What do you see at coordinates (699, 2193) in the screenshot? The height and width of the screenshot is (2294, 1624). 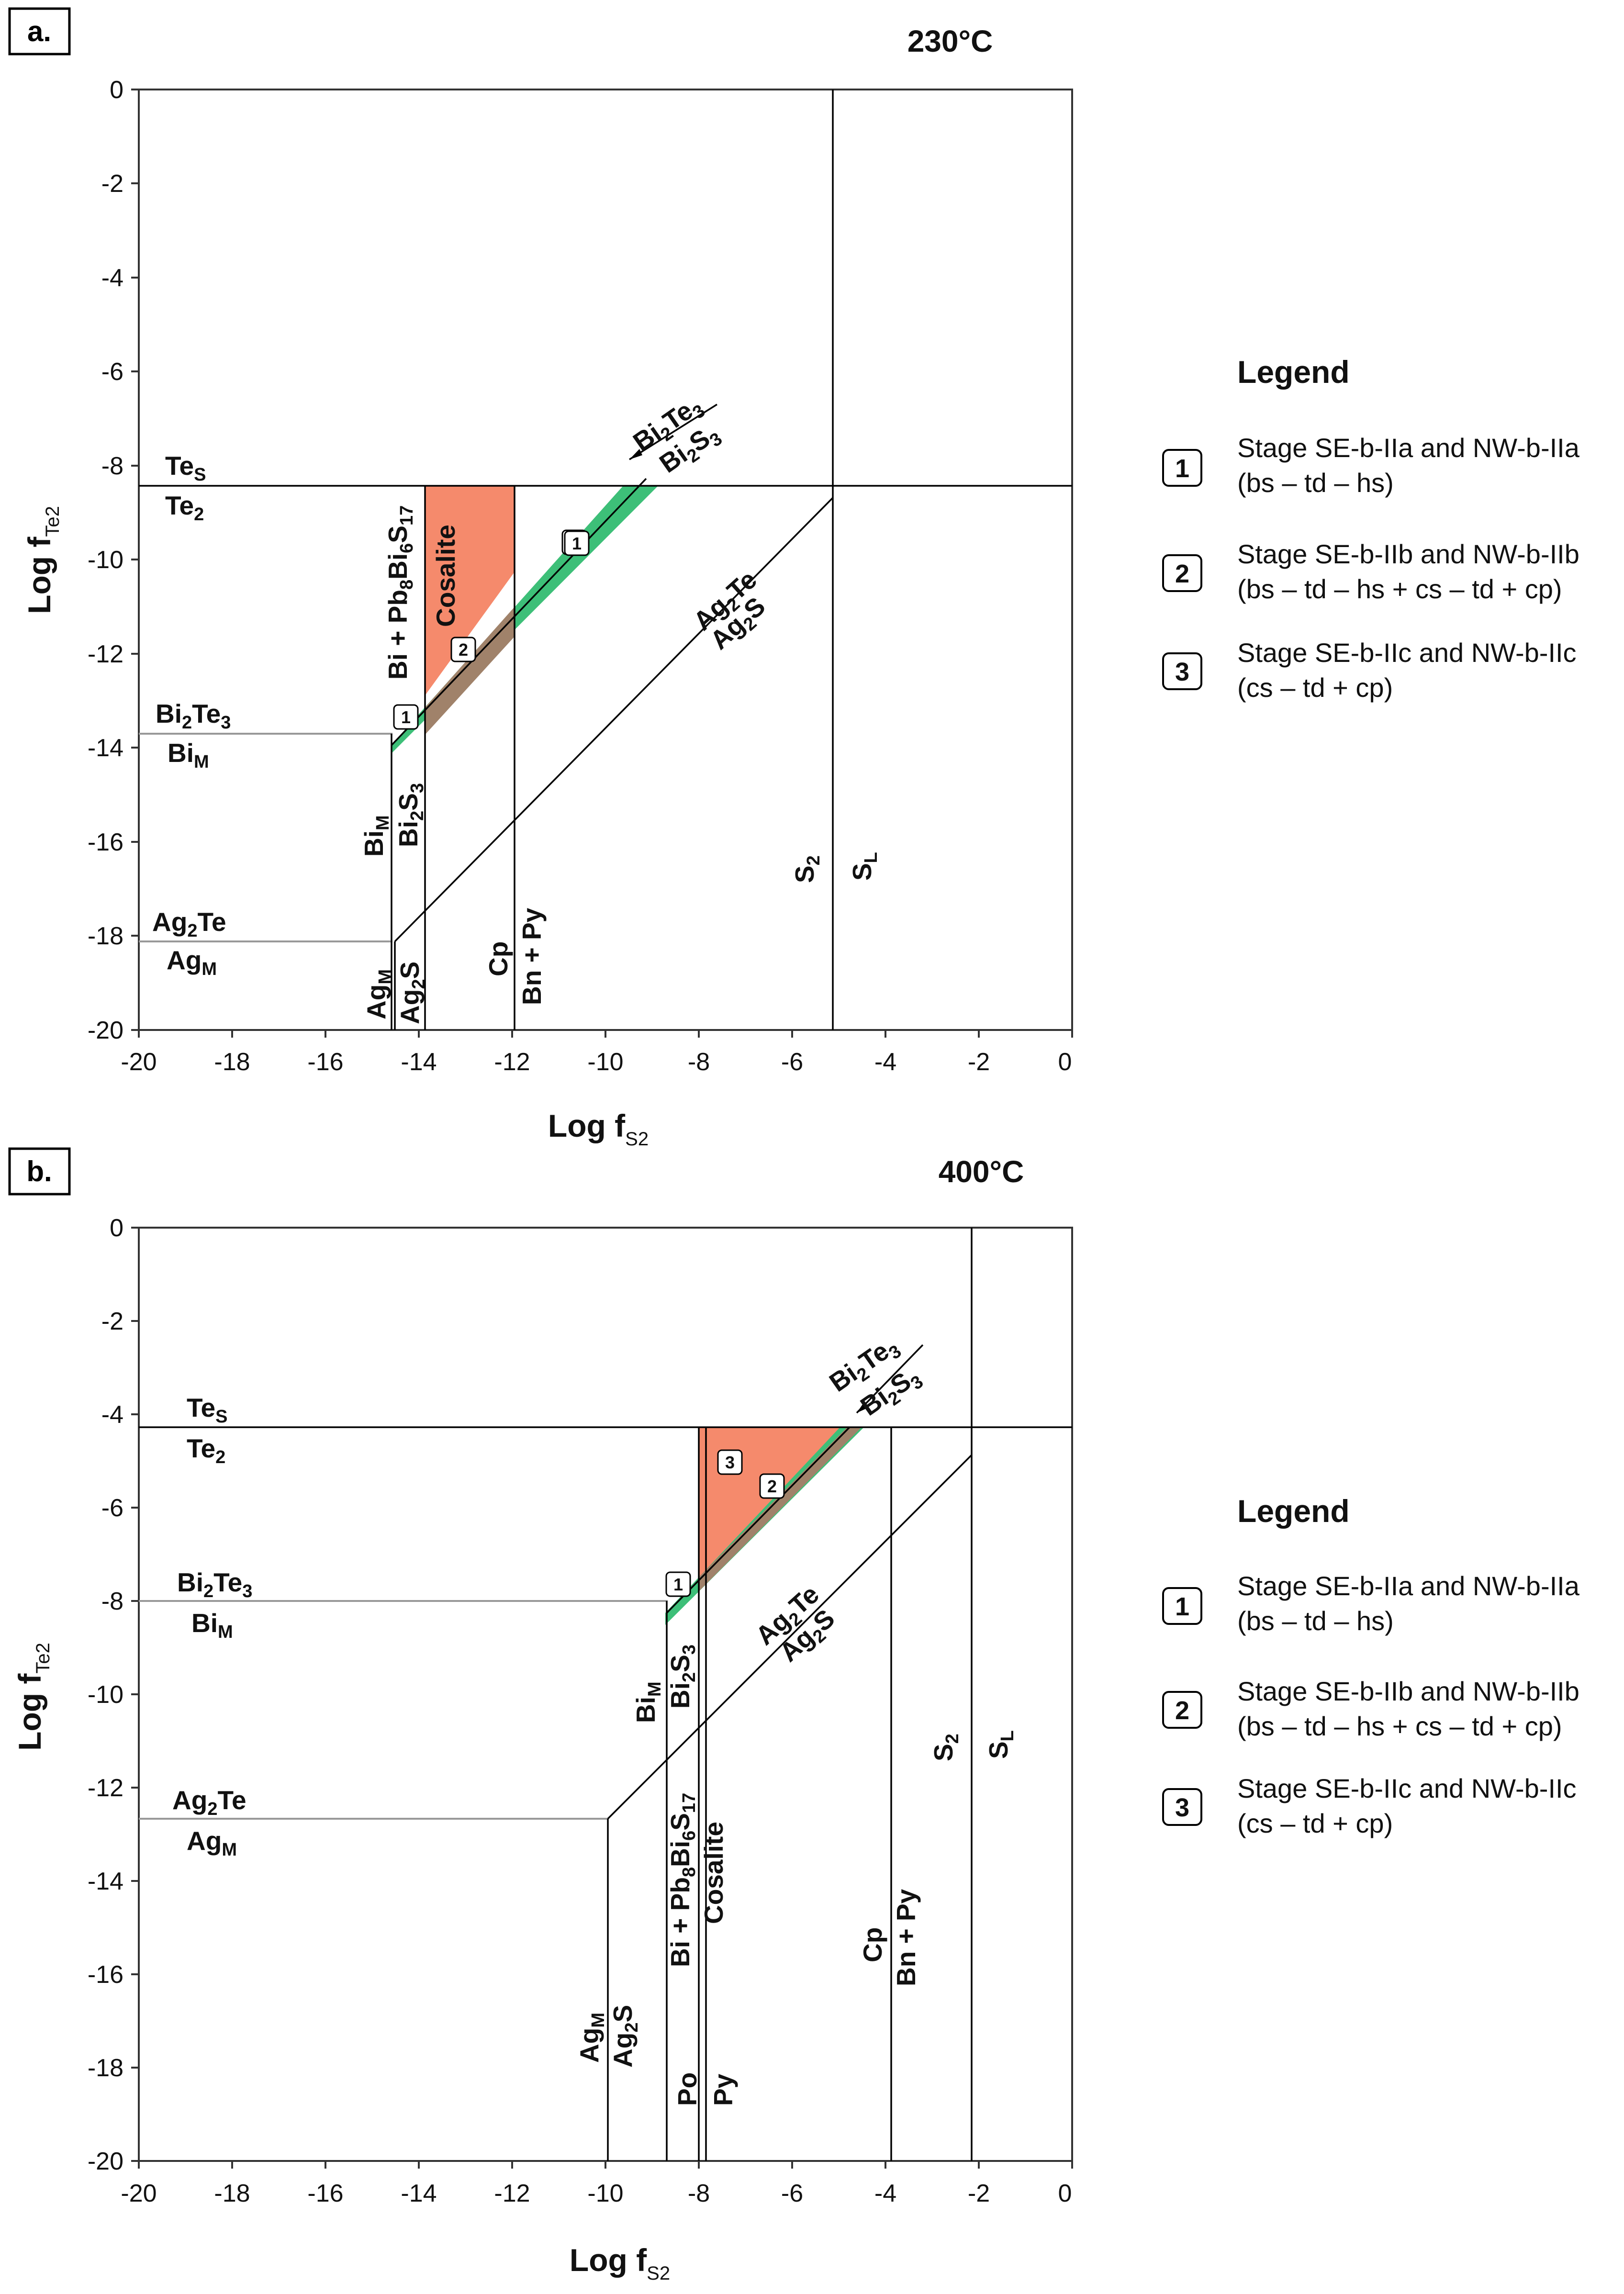 I see `panel-b-x-tick: -8` at bounding box center [699, 2193].